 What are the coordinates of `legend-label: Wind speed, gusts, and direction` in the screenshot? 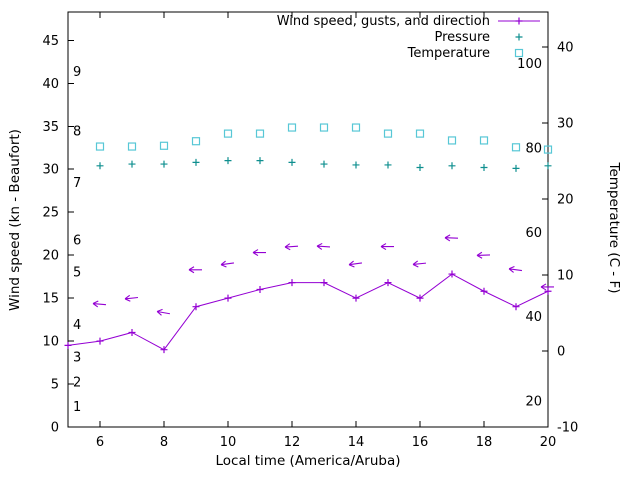 It's located at (383, 21).